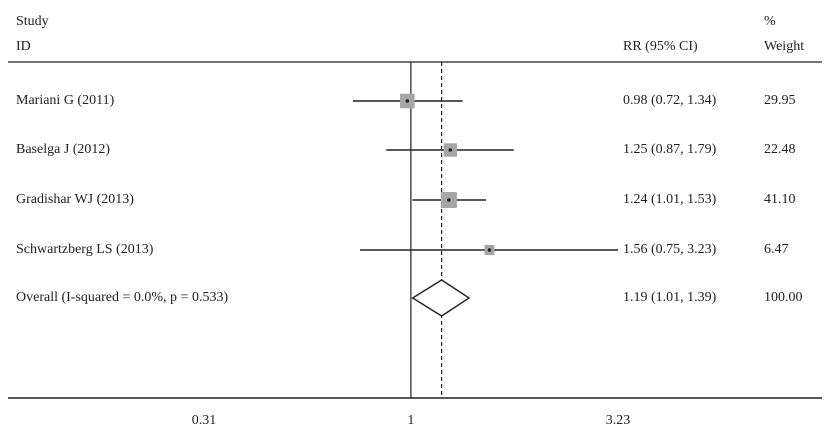 Image resolution: width=830 pixels, height=429 pixels. Describe the element at coordinates (770, 21) in the screenshot. I see `weight-percent-header: %` at that location.